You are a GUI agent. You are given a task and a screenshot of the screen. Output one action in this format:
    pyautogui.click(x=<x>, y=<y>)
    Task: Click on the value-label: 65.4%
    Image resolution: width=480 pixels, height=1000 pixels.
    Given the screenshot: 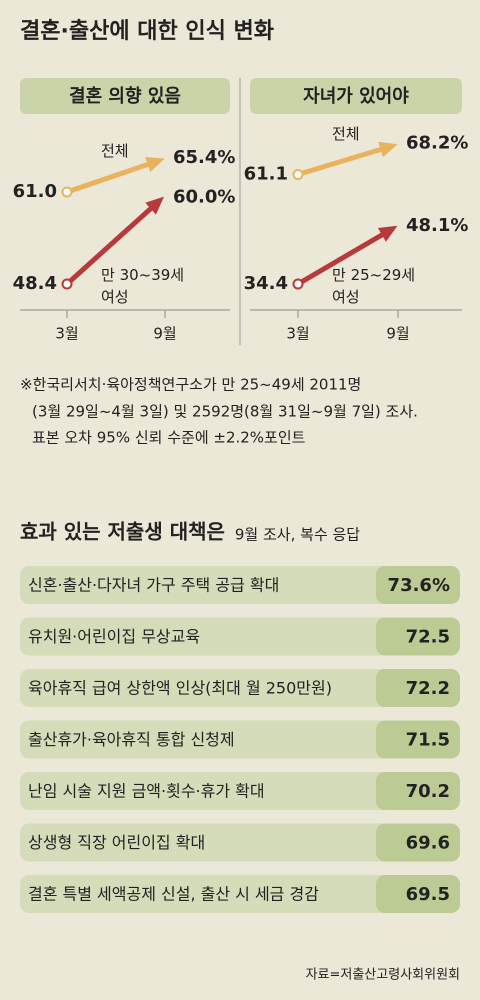 What is the action you would take?
    pyautogui.click(x=204, y=157)
    